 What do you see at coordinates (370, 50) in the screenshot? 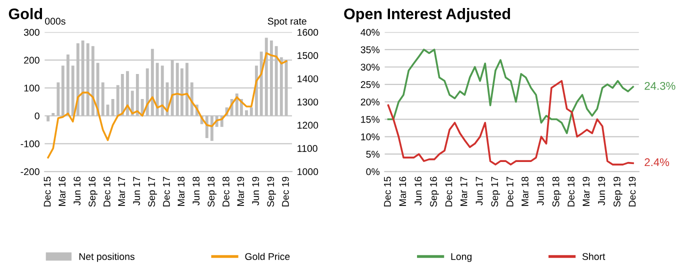
I see `y-tick-label: 35%` at bounding box center [370, 50].